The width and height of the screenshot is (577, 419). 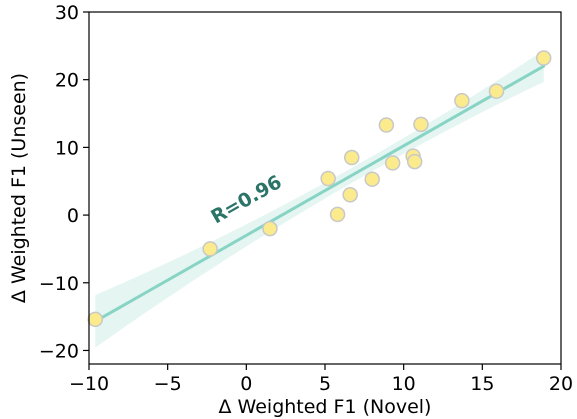 I want to click on x-tick-label: 10, so click(x=404, y=384).